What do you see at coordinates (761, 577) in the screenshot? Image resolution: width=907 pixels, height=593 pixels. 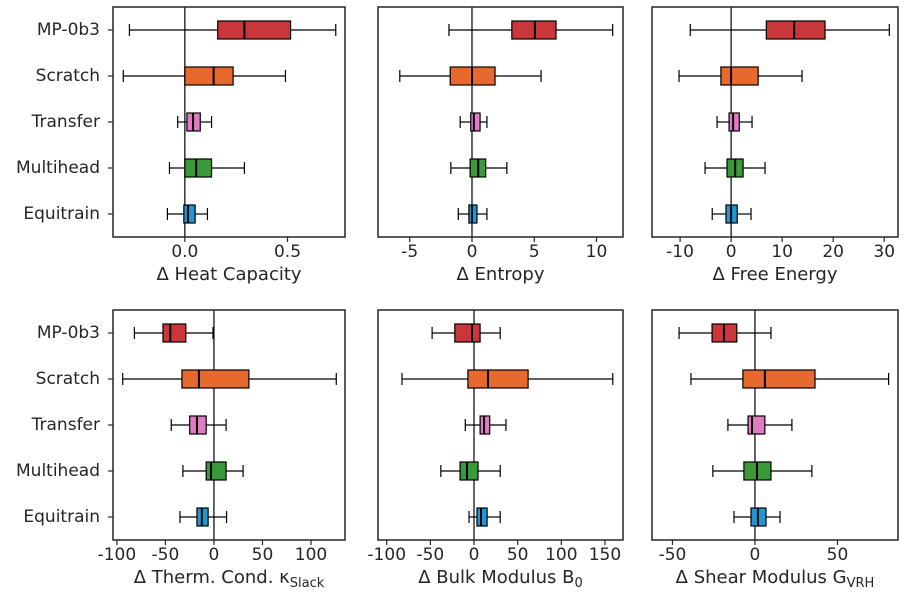 I see `x-label-text: Δ Shear Modulus G` at bounding box center [761, 577].